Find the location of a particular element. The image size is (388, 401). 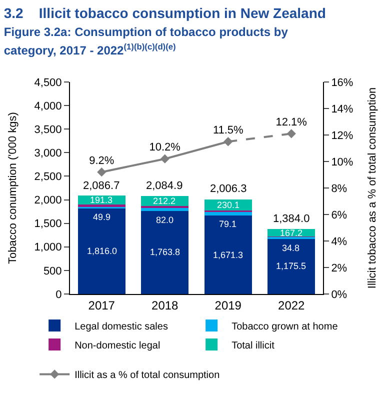

y2-tick-label: 16% is located at coordinates (342, 82).